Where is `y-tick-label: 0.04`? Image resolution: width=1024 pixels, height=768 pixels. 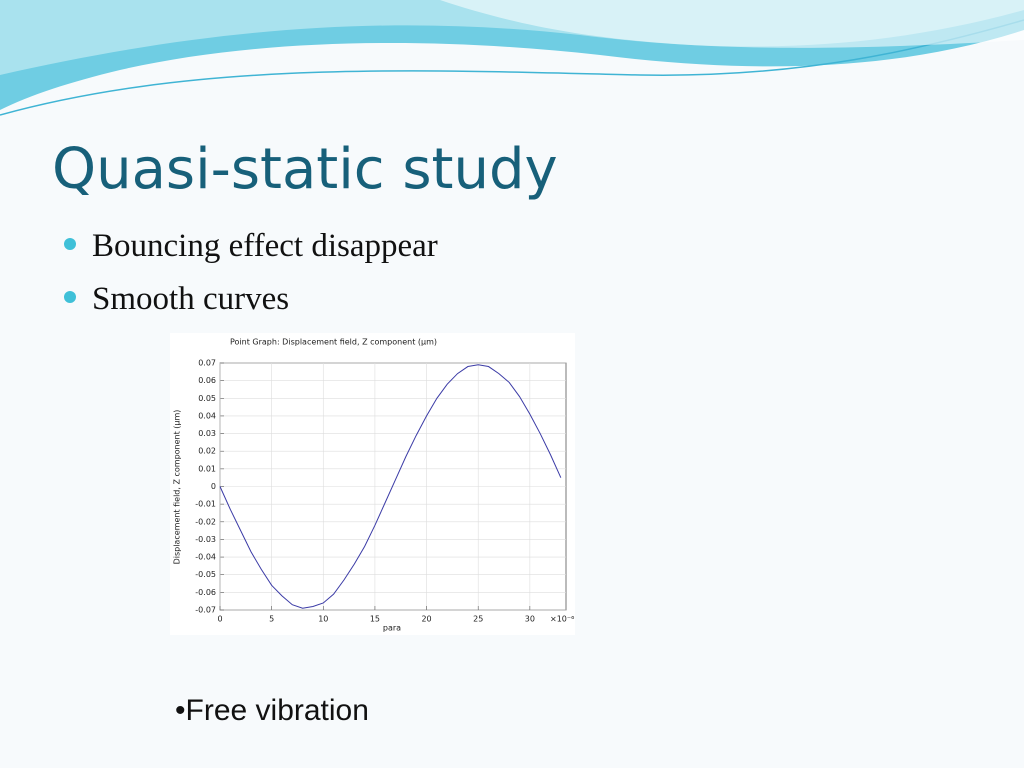
y-tick-label: 0.04 is located at coordinates (207, 415).